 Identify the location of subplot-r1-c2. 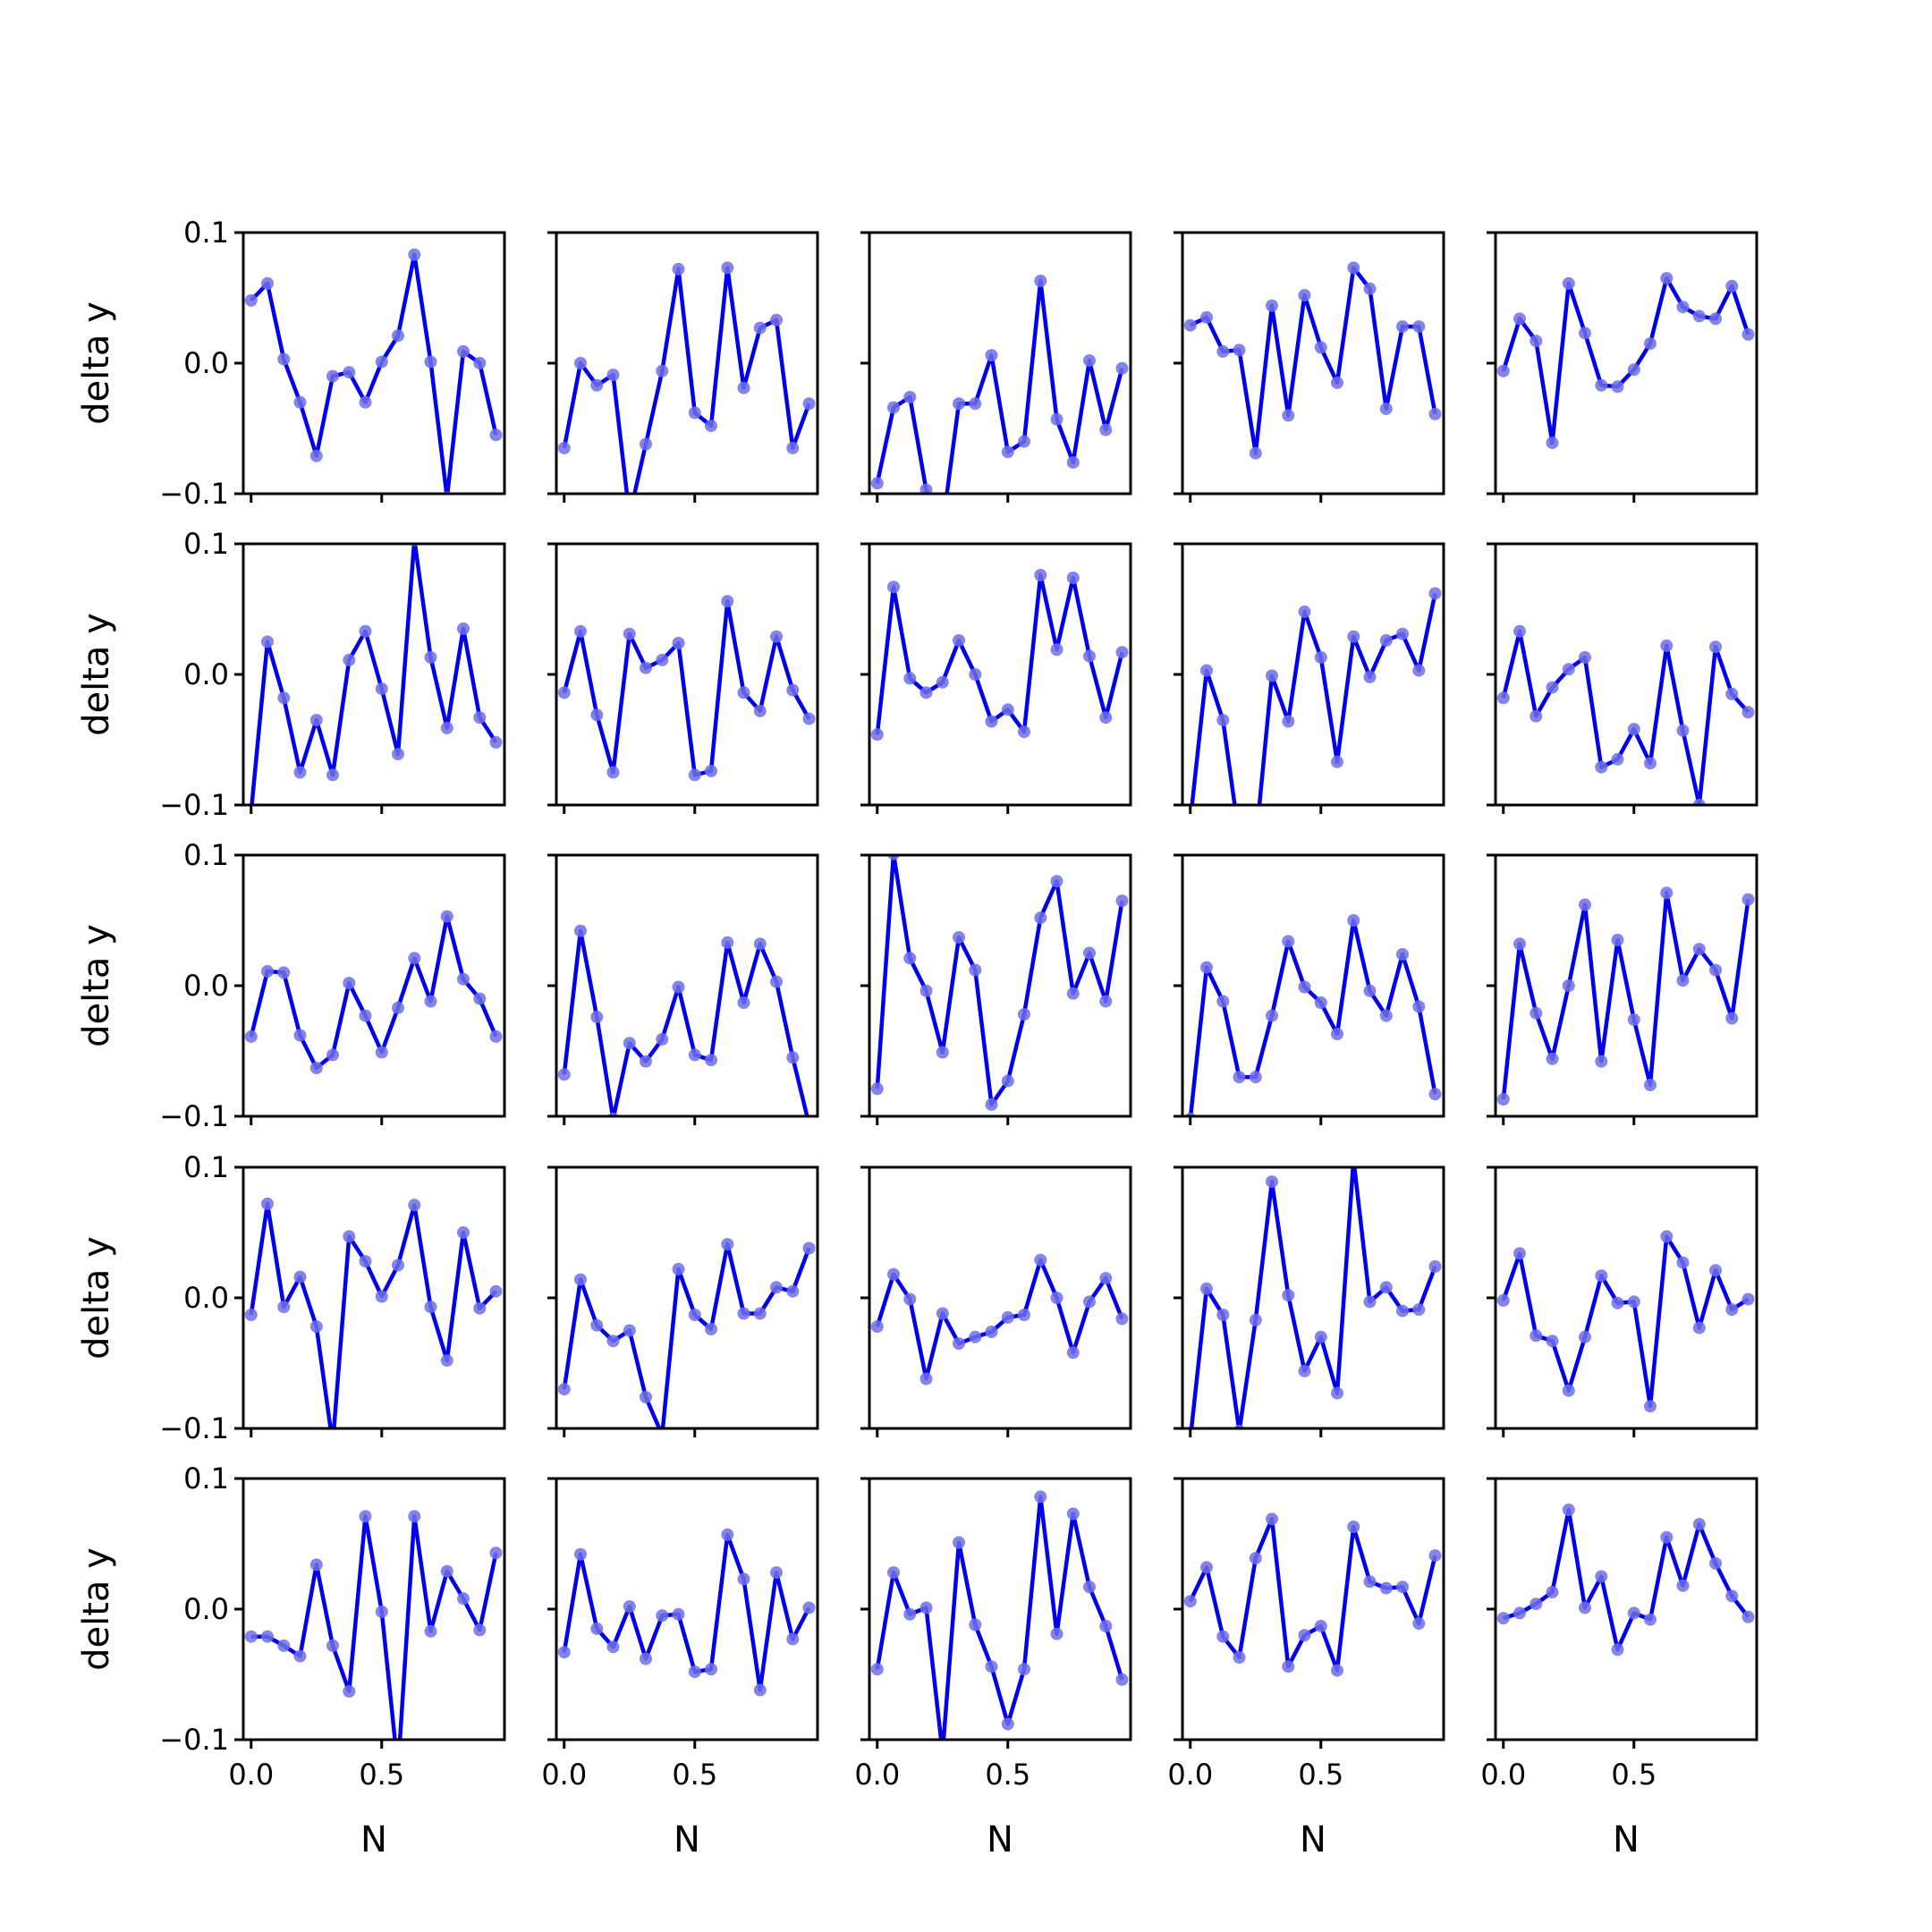
(996, 678).